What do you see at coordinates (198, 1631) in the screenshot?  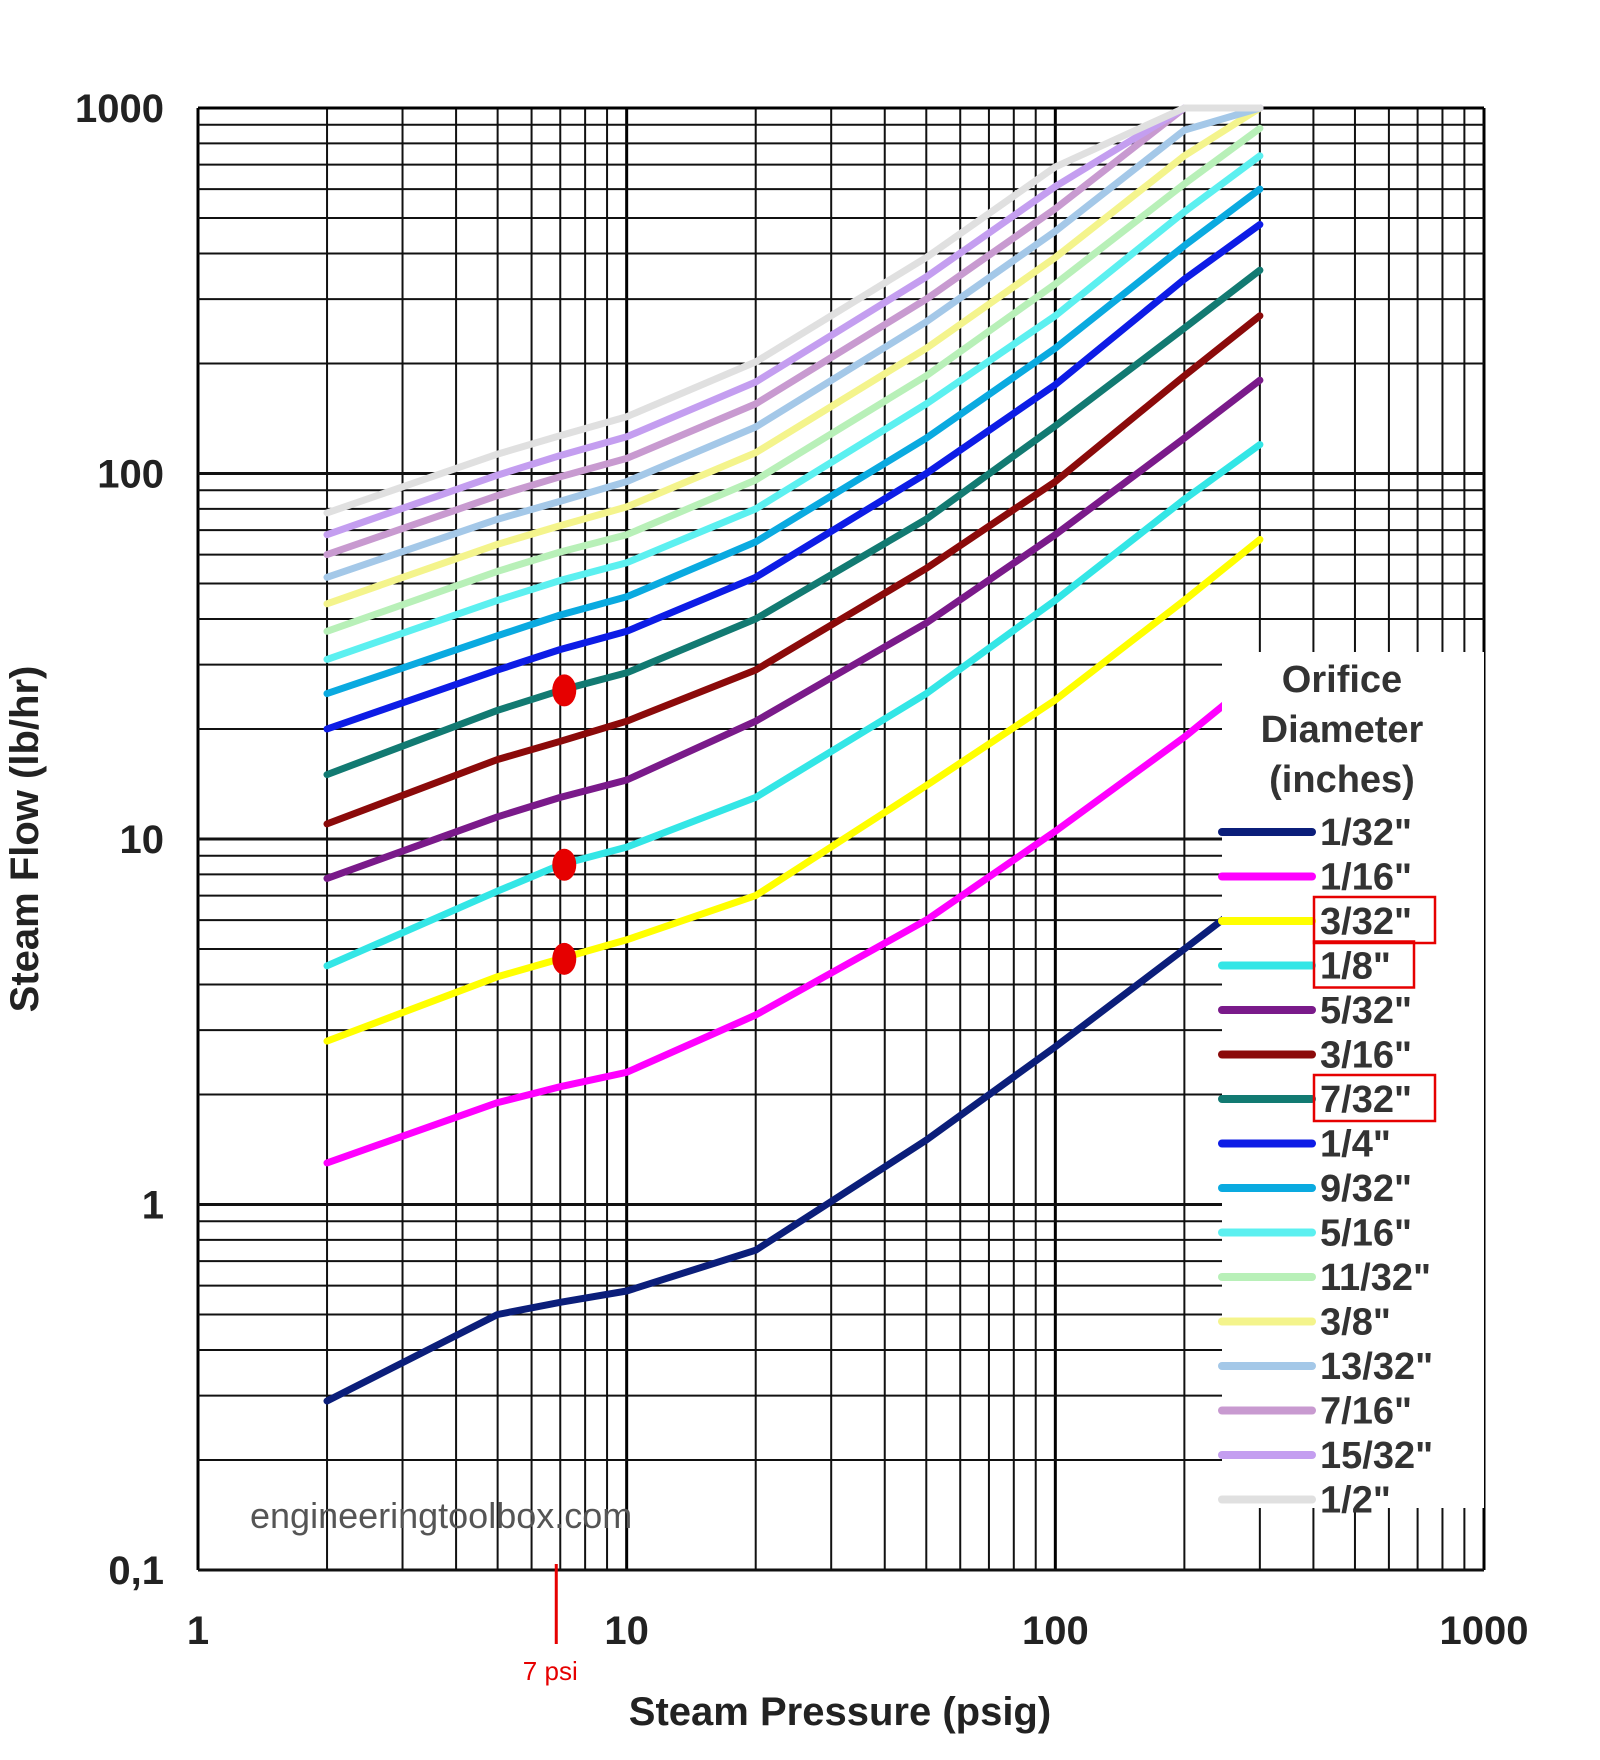 I see `x-tick-label: 1` at bounding box center [198, 1631].